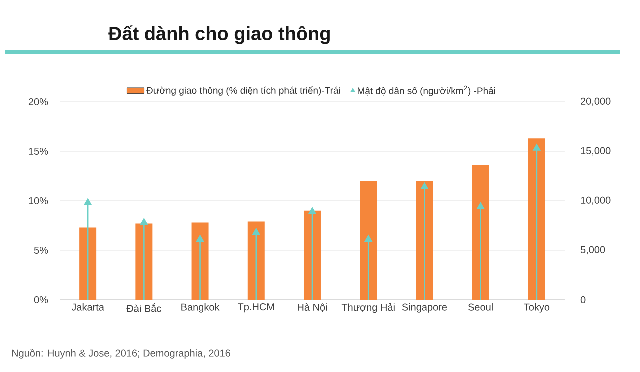  Describe the element at coordinates (38, 201) in the screenshot. I see `y-tick-label: 10%` at that location.